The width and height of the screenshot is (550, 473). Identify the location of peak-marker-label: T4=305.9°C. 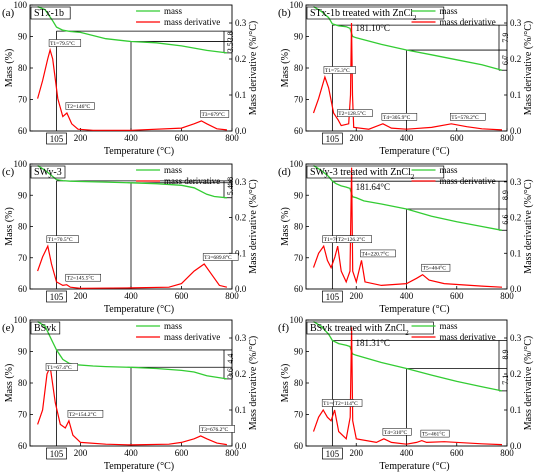
(397, 117).